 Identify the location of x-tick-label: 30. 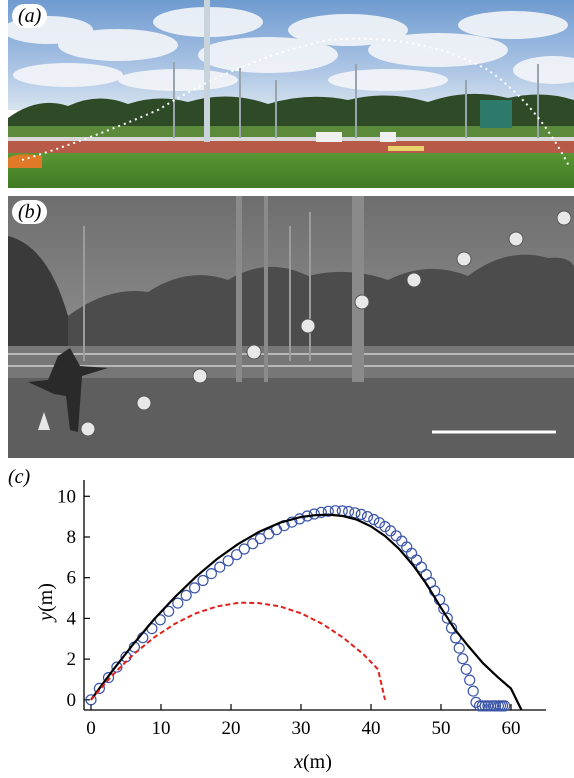
(301, 728).